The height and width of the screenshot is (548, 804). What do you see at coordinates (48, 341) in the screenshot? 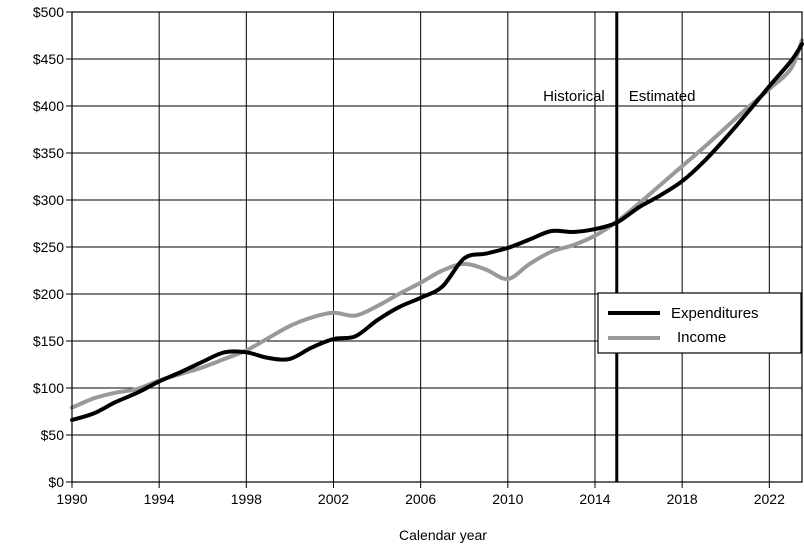
I see `y-tick-label: $150` at bounding box center [48, 341].